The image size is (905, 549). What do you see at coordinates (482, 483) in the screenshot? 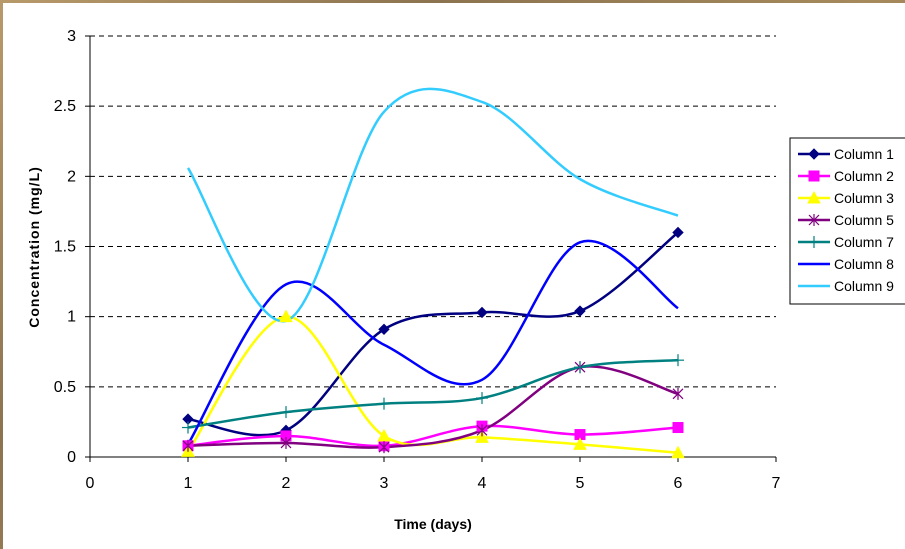
I see `x-tick-label: 4` at bounding box center [482, 483].